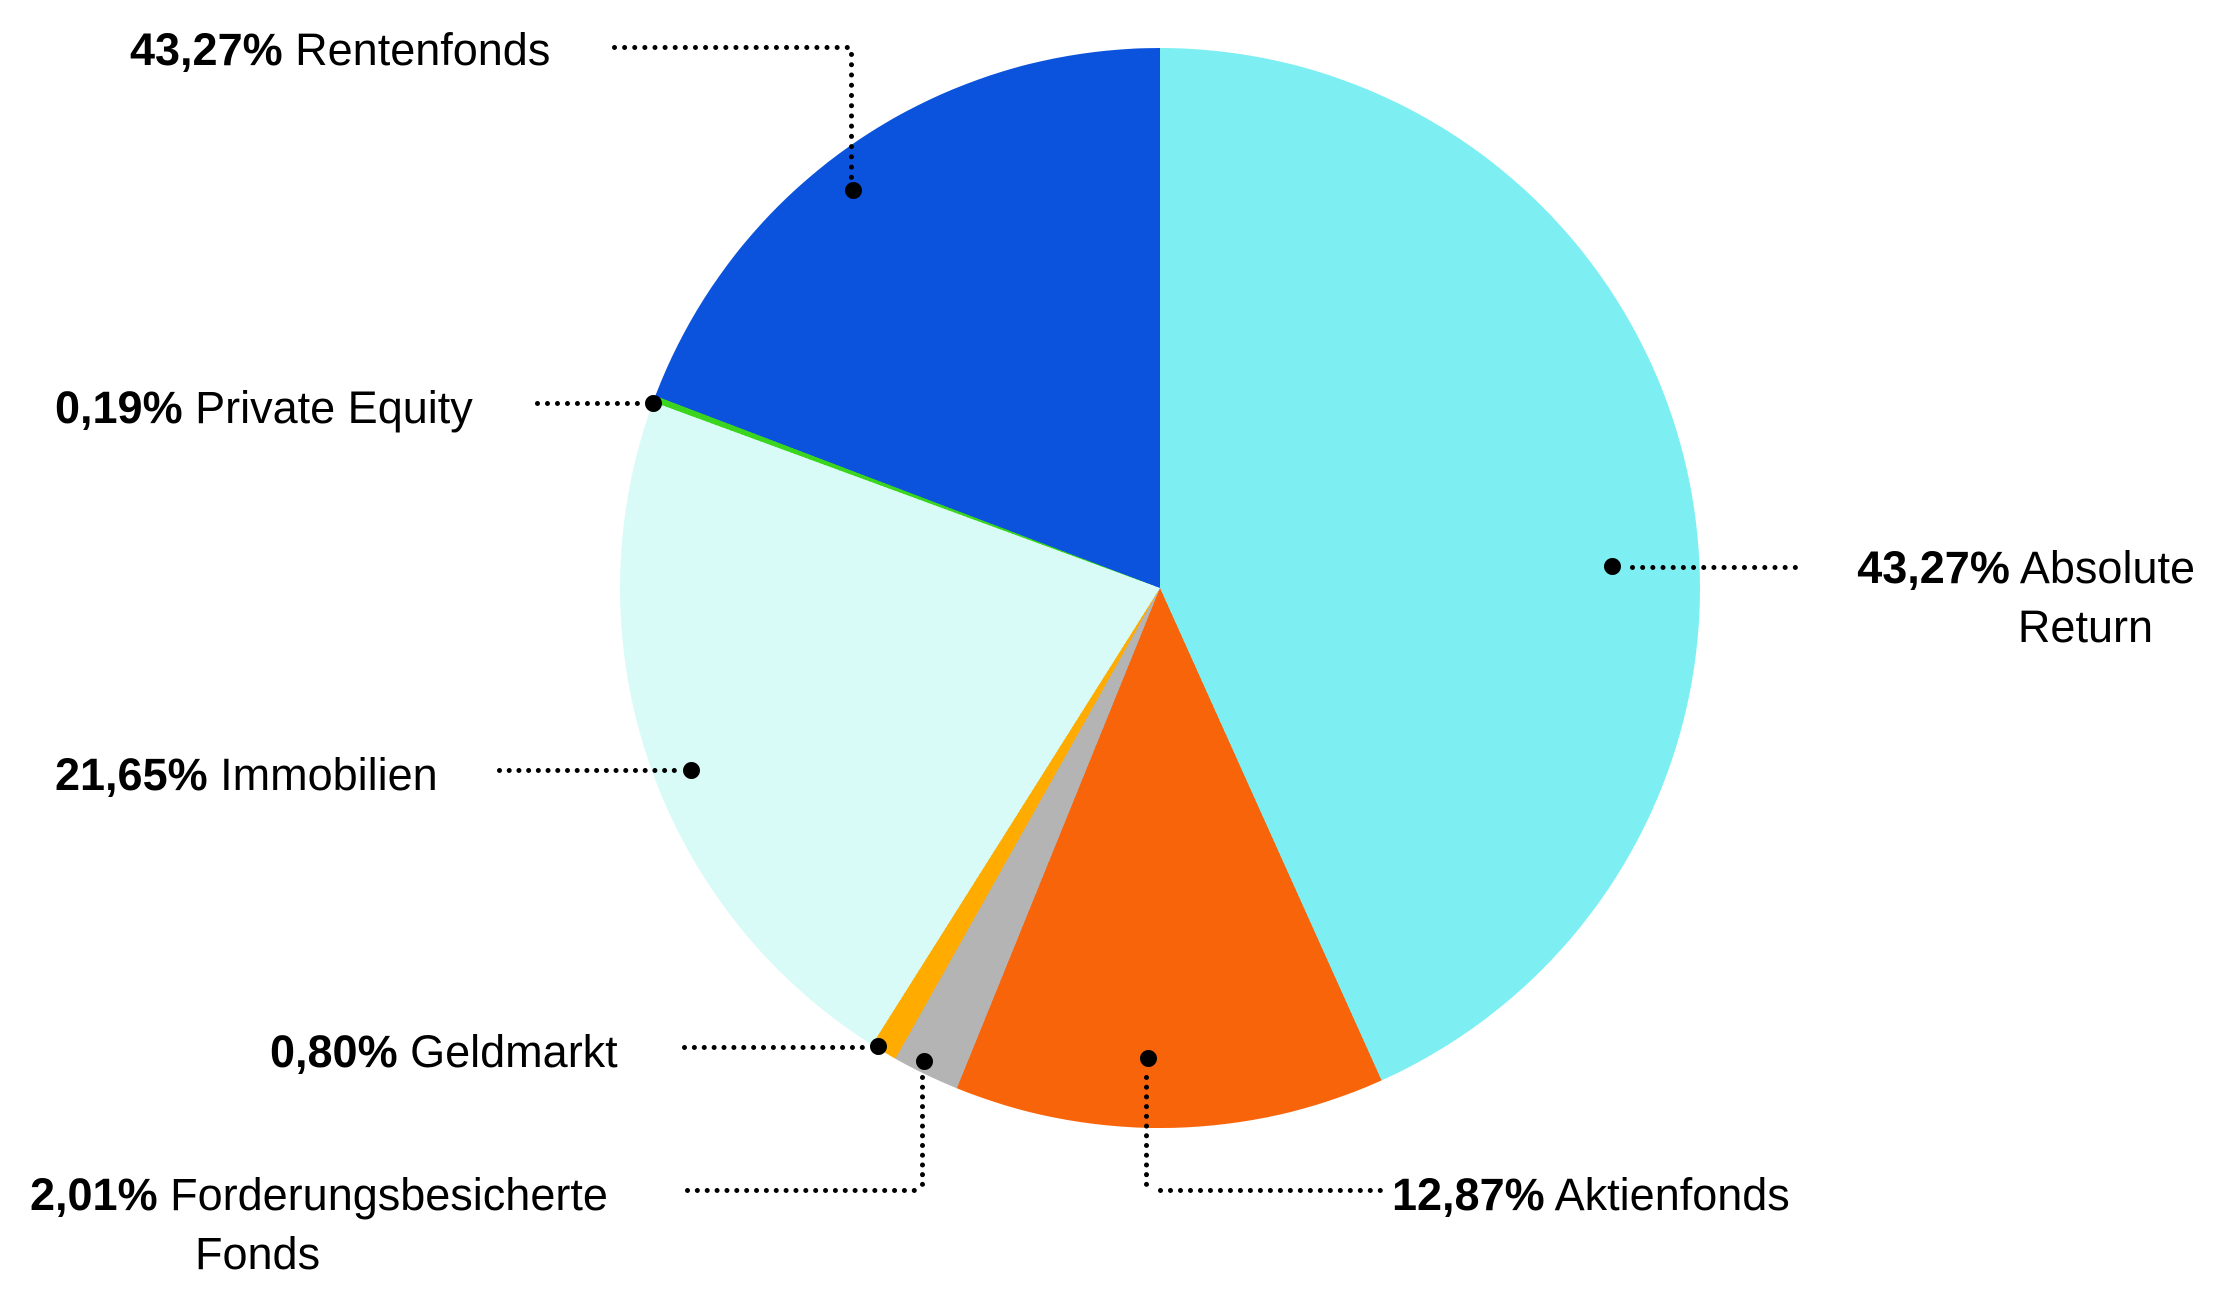  Describe the element at coordinates (878, 1046) in the screenshot. I see `callout-dot-geldmarkt` at that location.